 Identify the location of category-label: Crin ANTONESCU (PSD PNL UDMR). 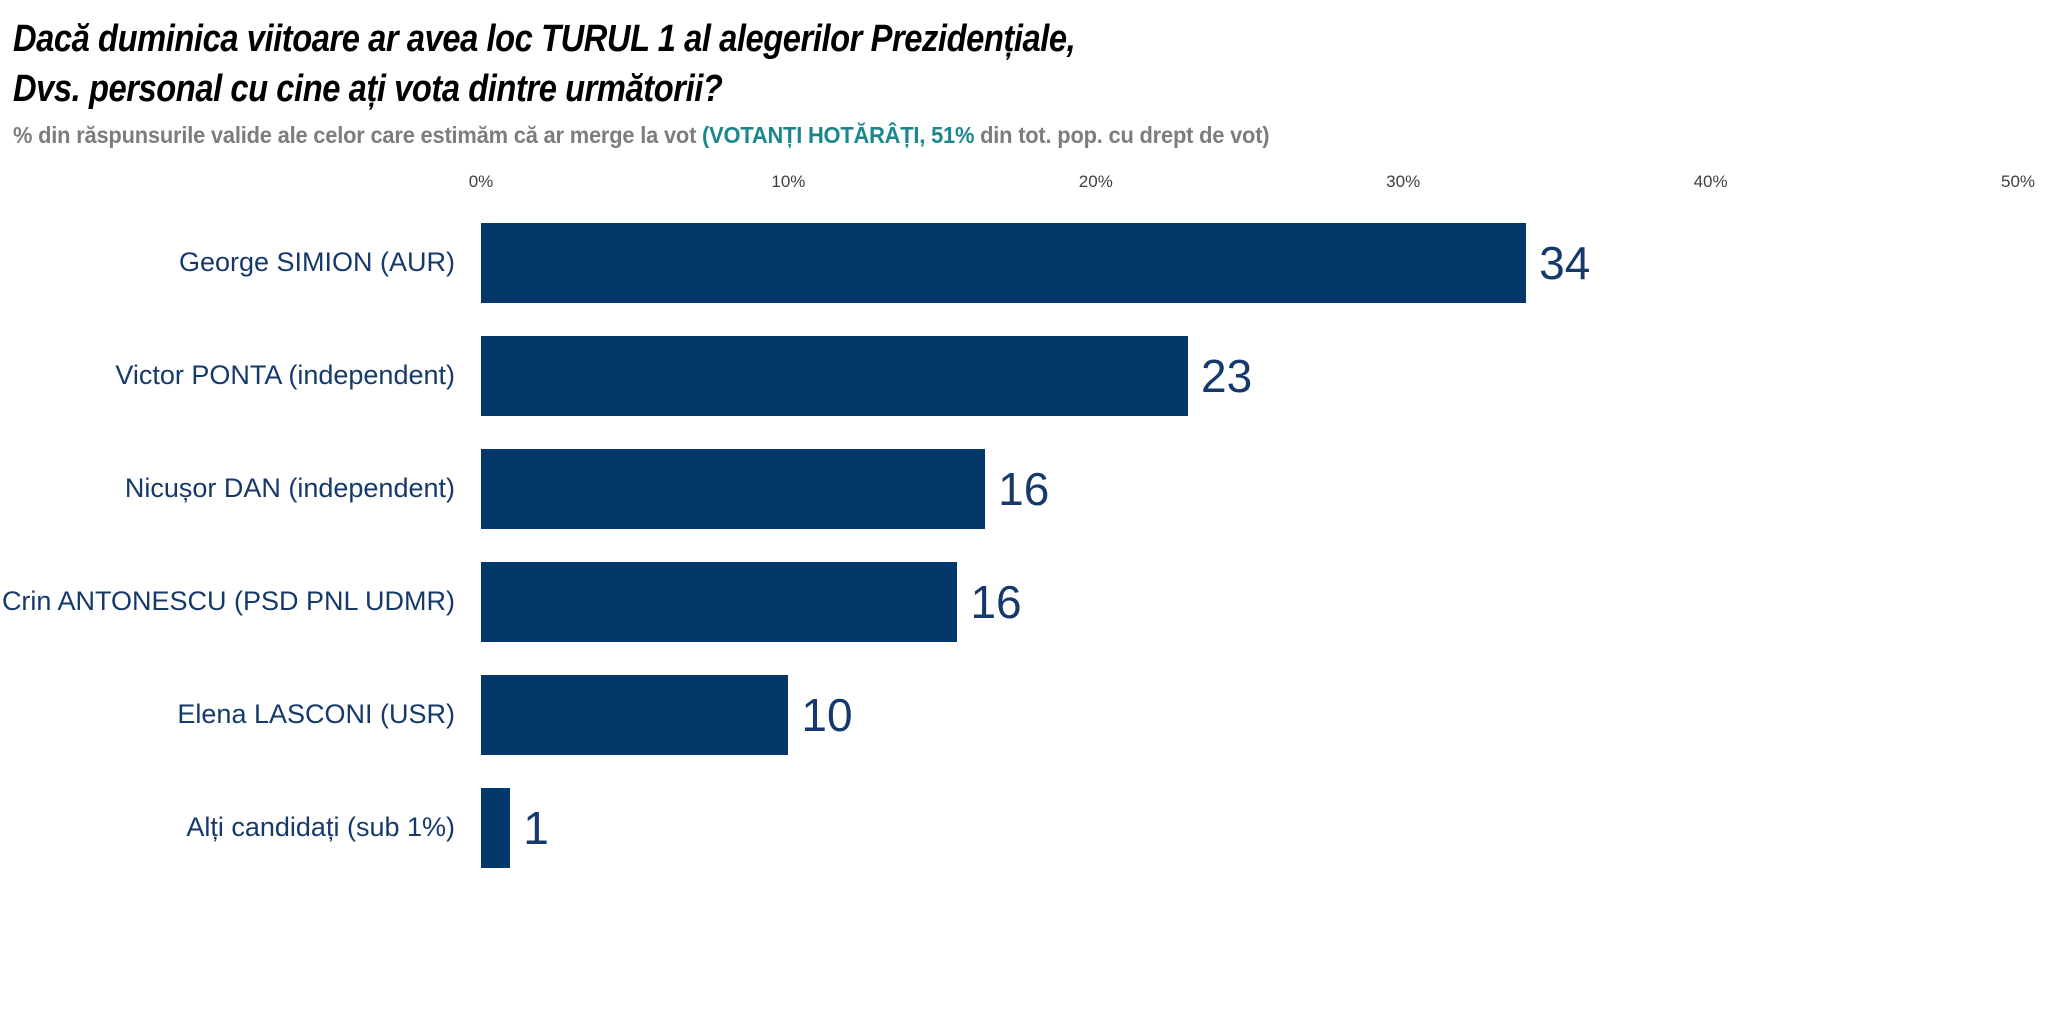
(228, 601).